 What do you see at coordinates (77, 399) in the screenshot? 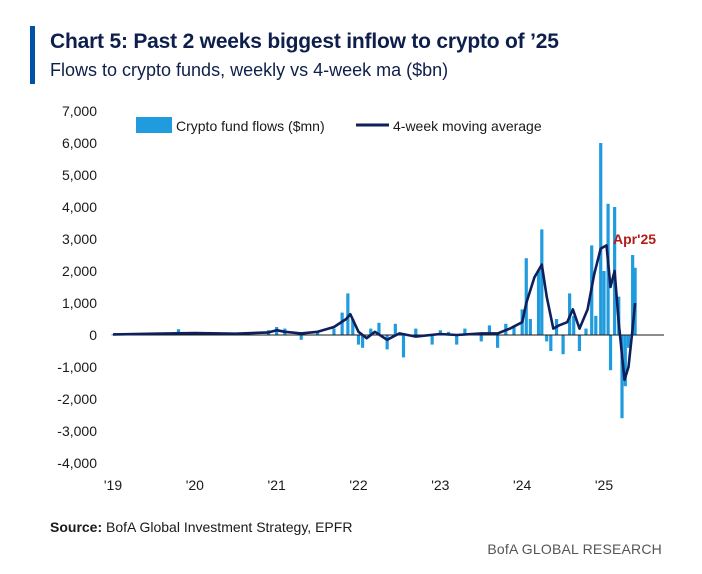
I see `y-tick-label: -2,000` at bounding box center [77, 399].